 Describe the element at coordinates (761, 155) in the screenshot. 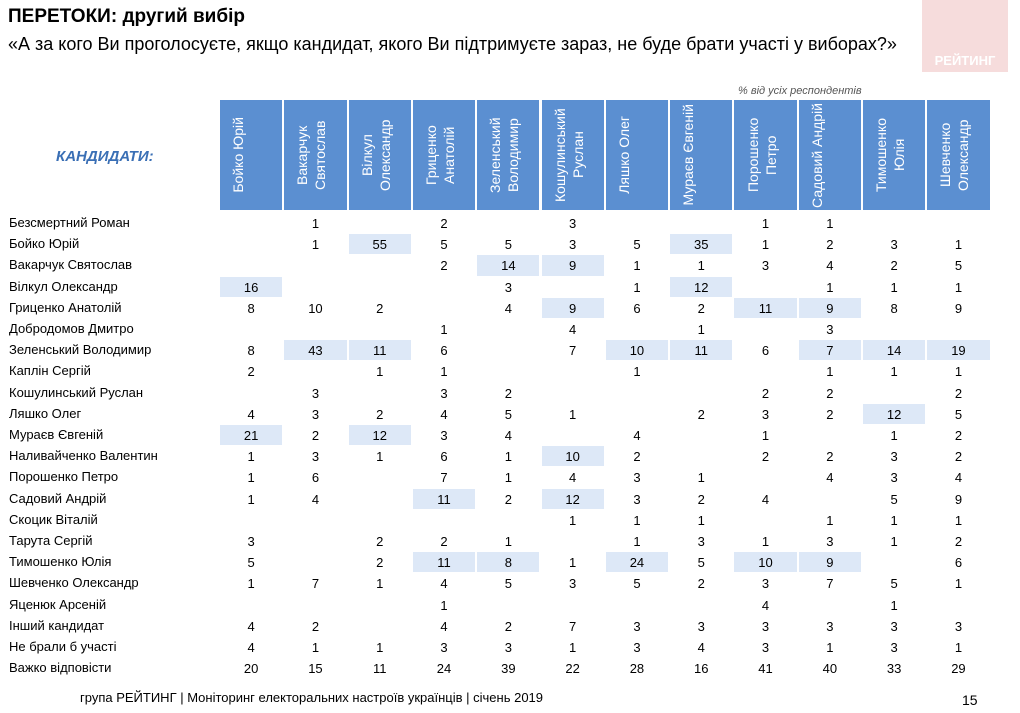

I see `column-header-text: Порошенко Петро` at that location.